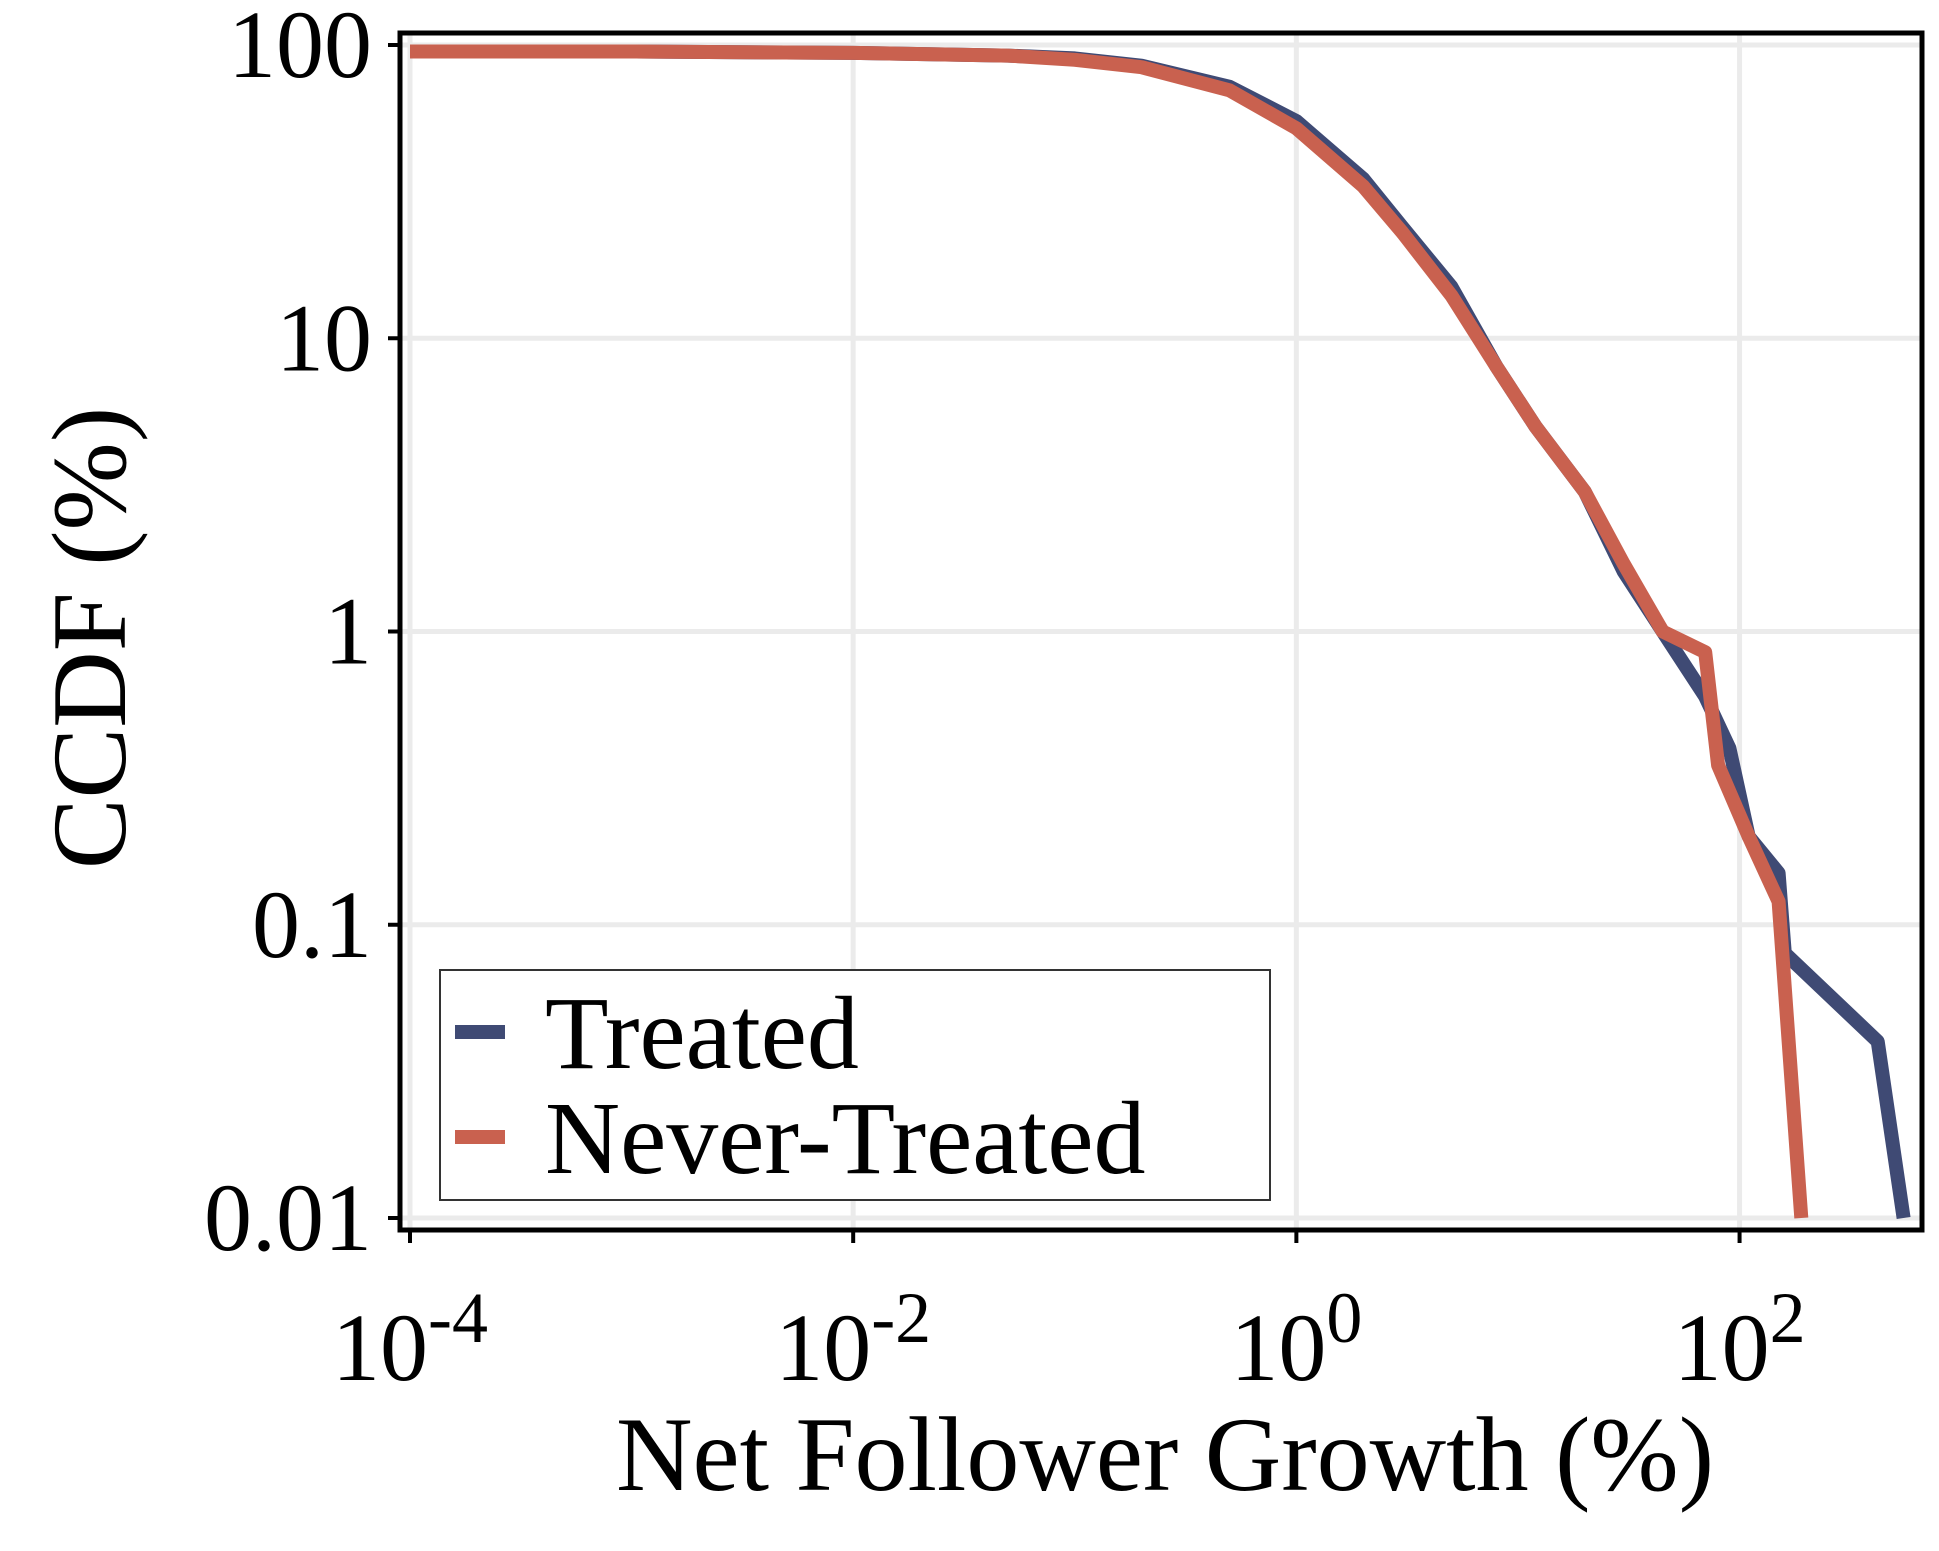 This screenshot has width=1939, height=1551. I want to click on legend-label-treated: Treated, so click(702, 1033).